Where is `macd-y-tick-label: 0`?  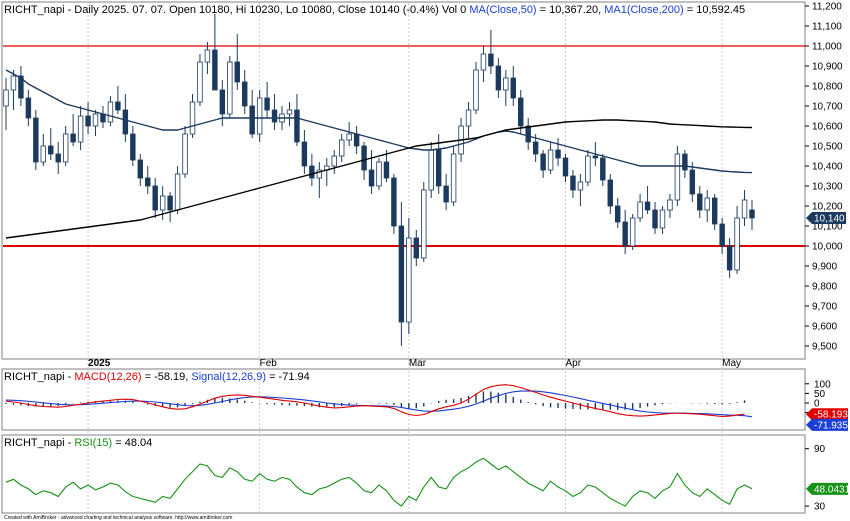
macd-y-tick-label: 0 is located at coordinates (817, 404).